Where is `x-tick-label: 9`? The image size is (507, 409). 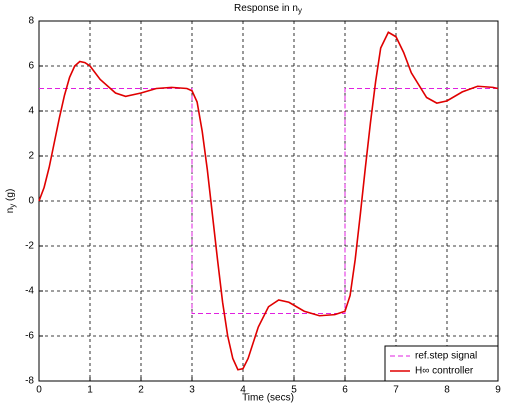 x-tick-label: 9 is located at coordinates (498, 390).